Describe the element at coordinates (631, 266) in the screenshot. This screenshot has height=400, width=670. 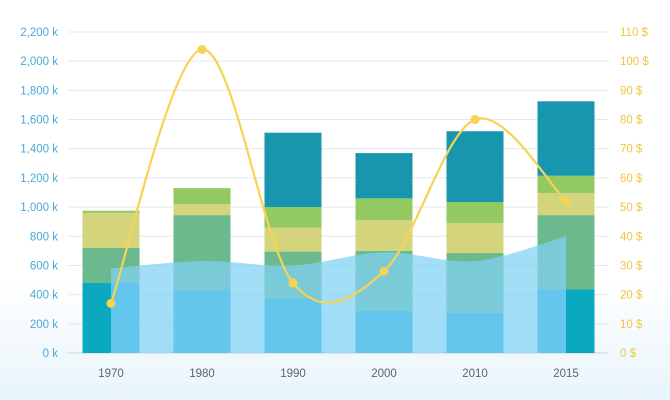
I see `y-right-tick-label: 30 $` at that location.